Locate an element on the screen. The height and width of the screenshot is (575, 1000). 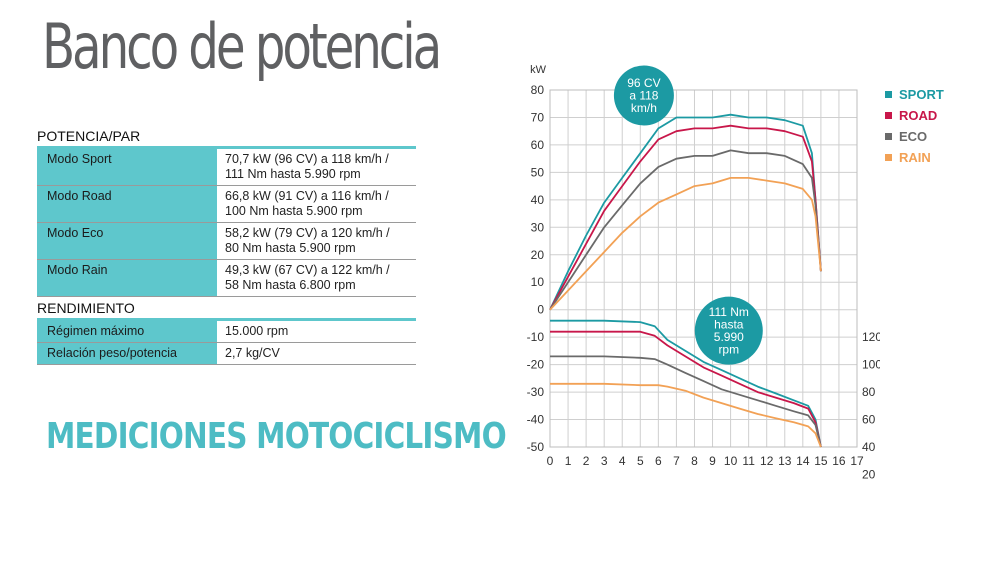
value-line: 111 Nm hasta 5.990 rpm is located at coordinates (293, 174).